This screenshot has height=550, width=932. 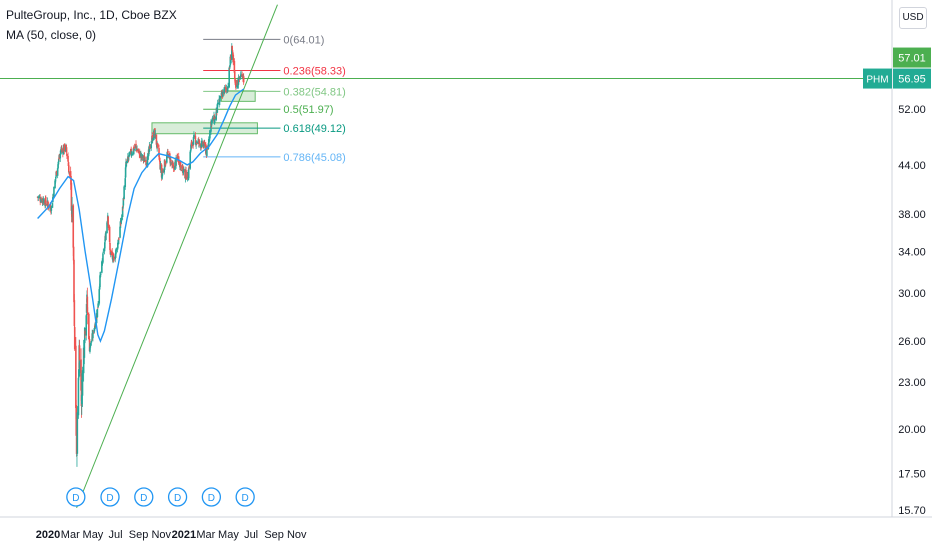 What do you see at coordinates (116, 535) in the screenshot?
I see `time-tick-label: Jul` at bounding box center [116, 535].